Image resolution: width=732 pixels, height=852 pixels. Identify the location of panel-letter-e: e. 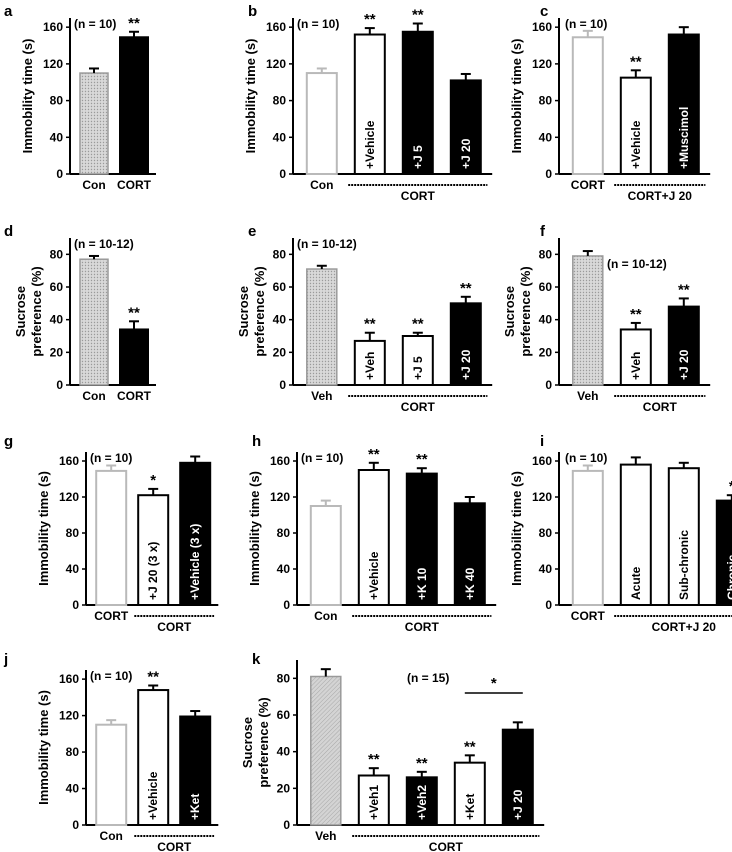
(252, 231).